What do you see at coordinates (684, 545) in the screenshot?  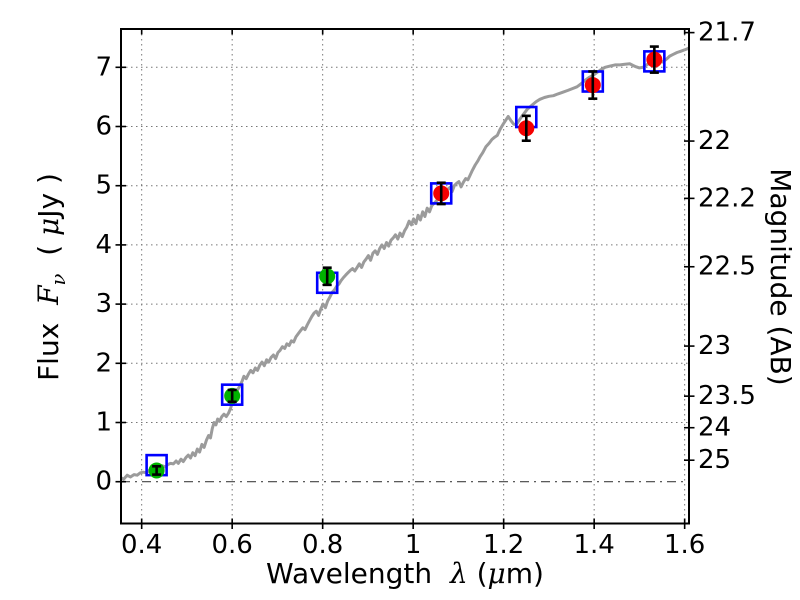 I see `x-tick-label: 1.6` at bounding box center [684, 545].